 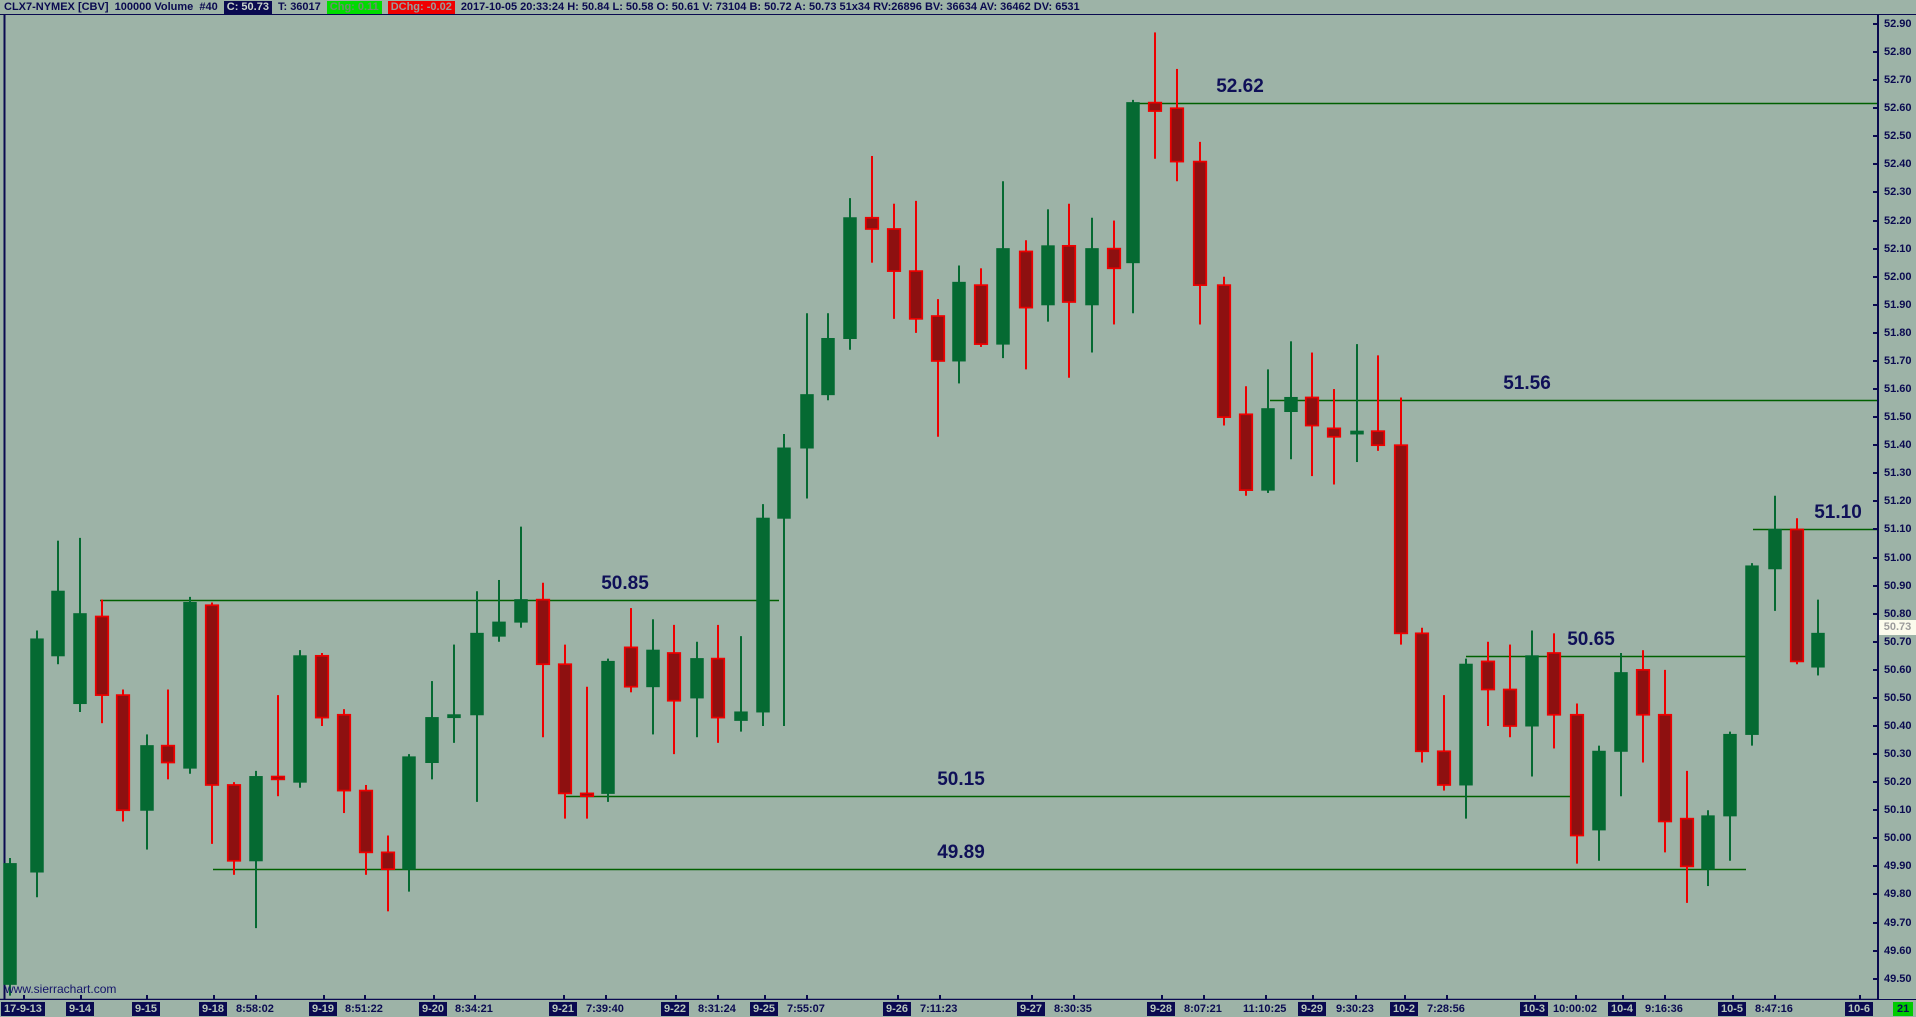 What do you see at coordinates (1898, 782) in the screenshot?
I see `price-axis-label: 50.20` at bounding box center [1898, 782].